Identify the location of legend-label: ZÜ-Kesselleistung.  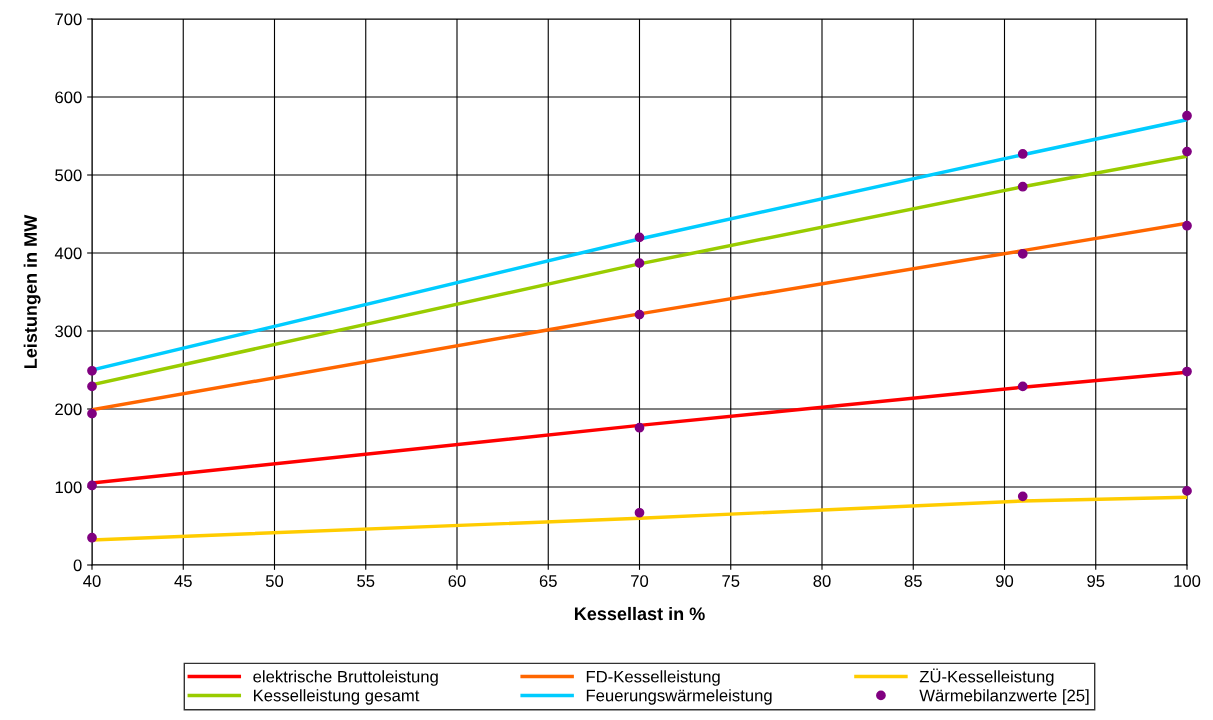
(986, 677).